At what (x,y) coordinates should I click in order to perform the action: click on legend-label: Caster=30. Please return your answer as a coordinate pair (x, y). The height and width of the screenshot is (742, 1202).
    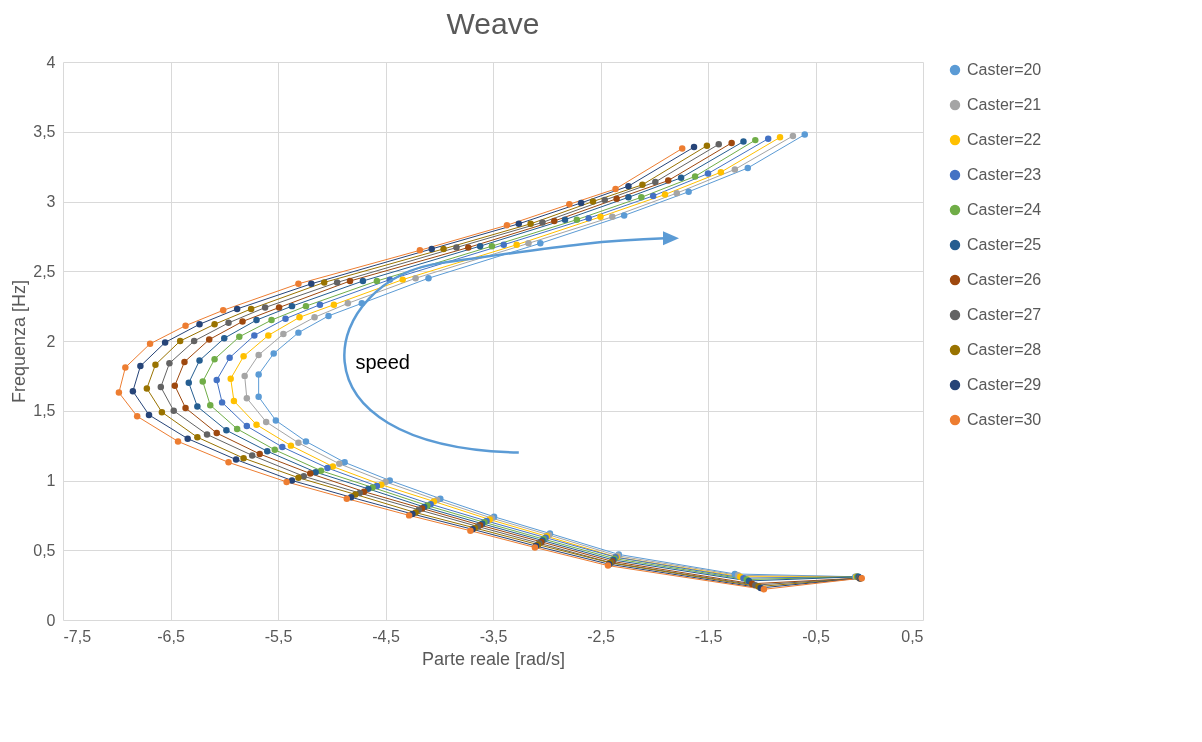
    Looking at the image, I should click on (1004, 419).